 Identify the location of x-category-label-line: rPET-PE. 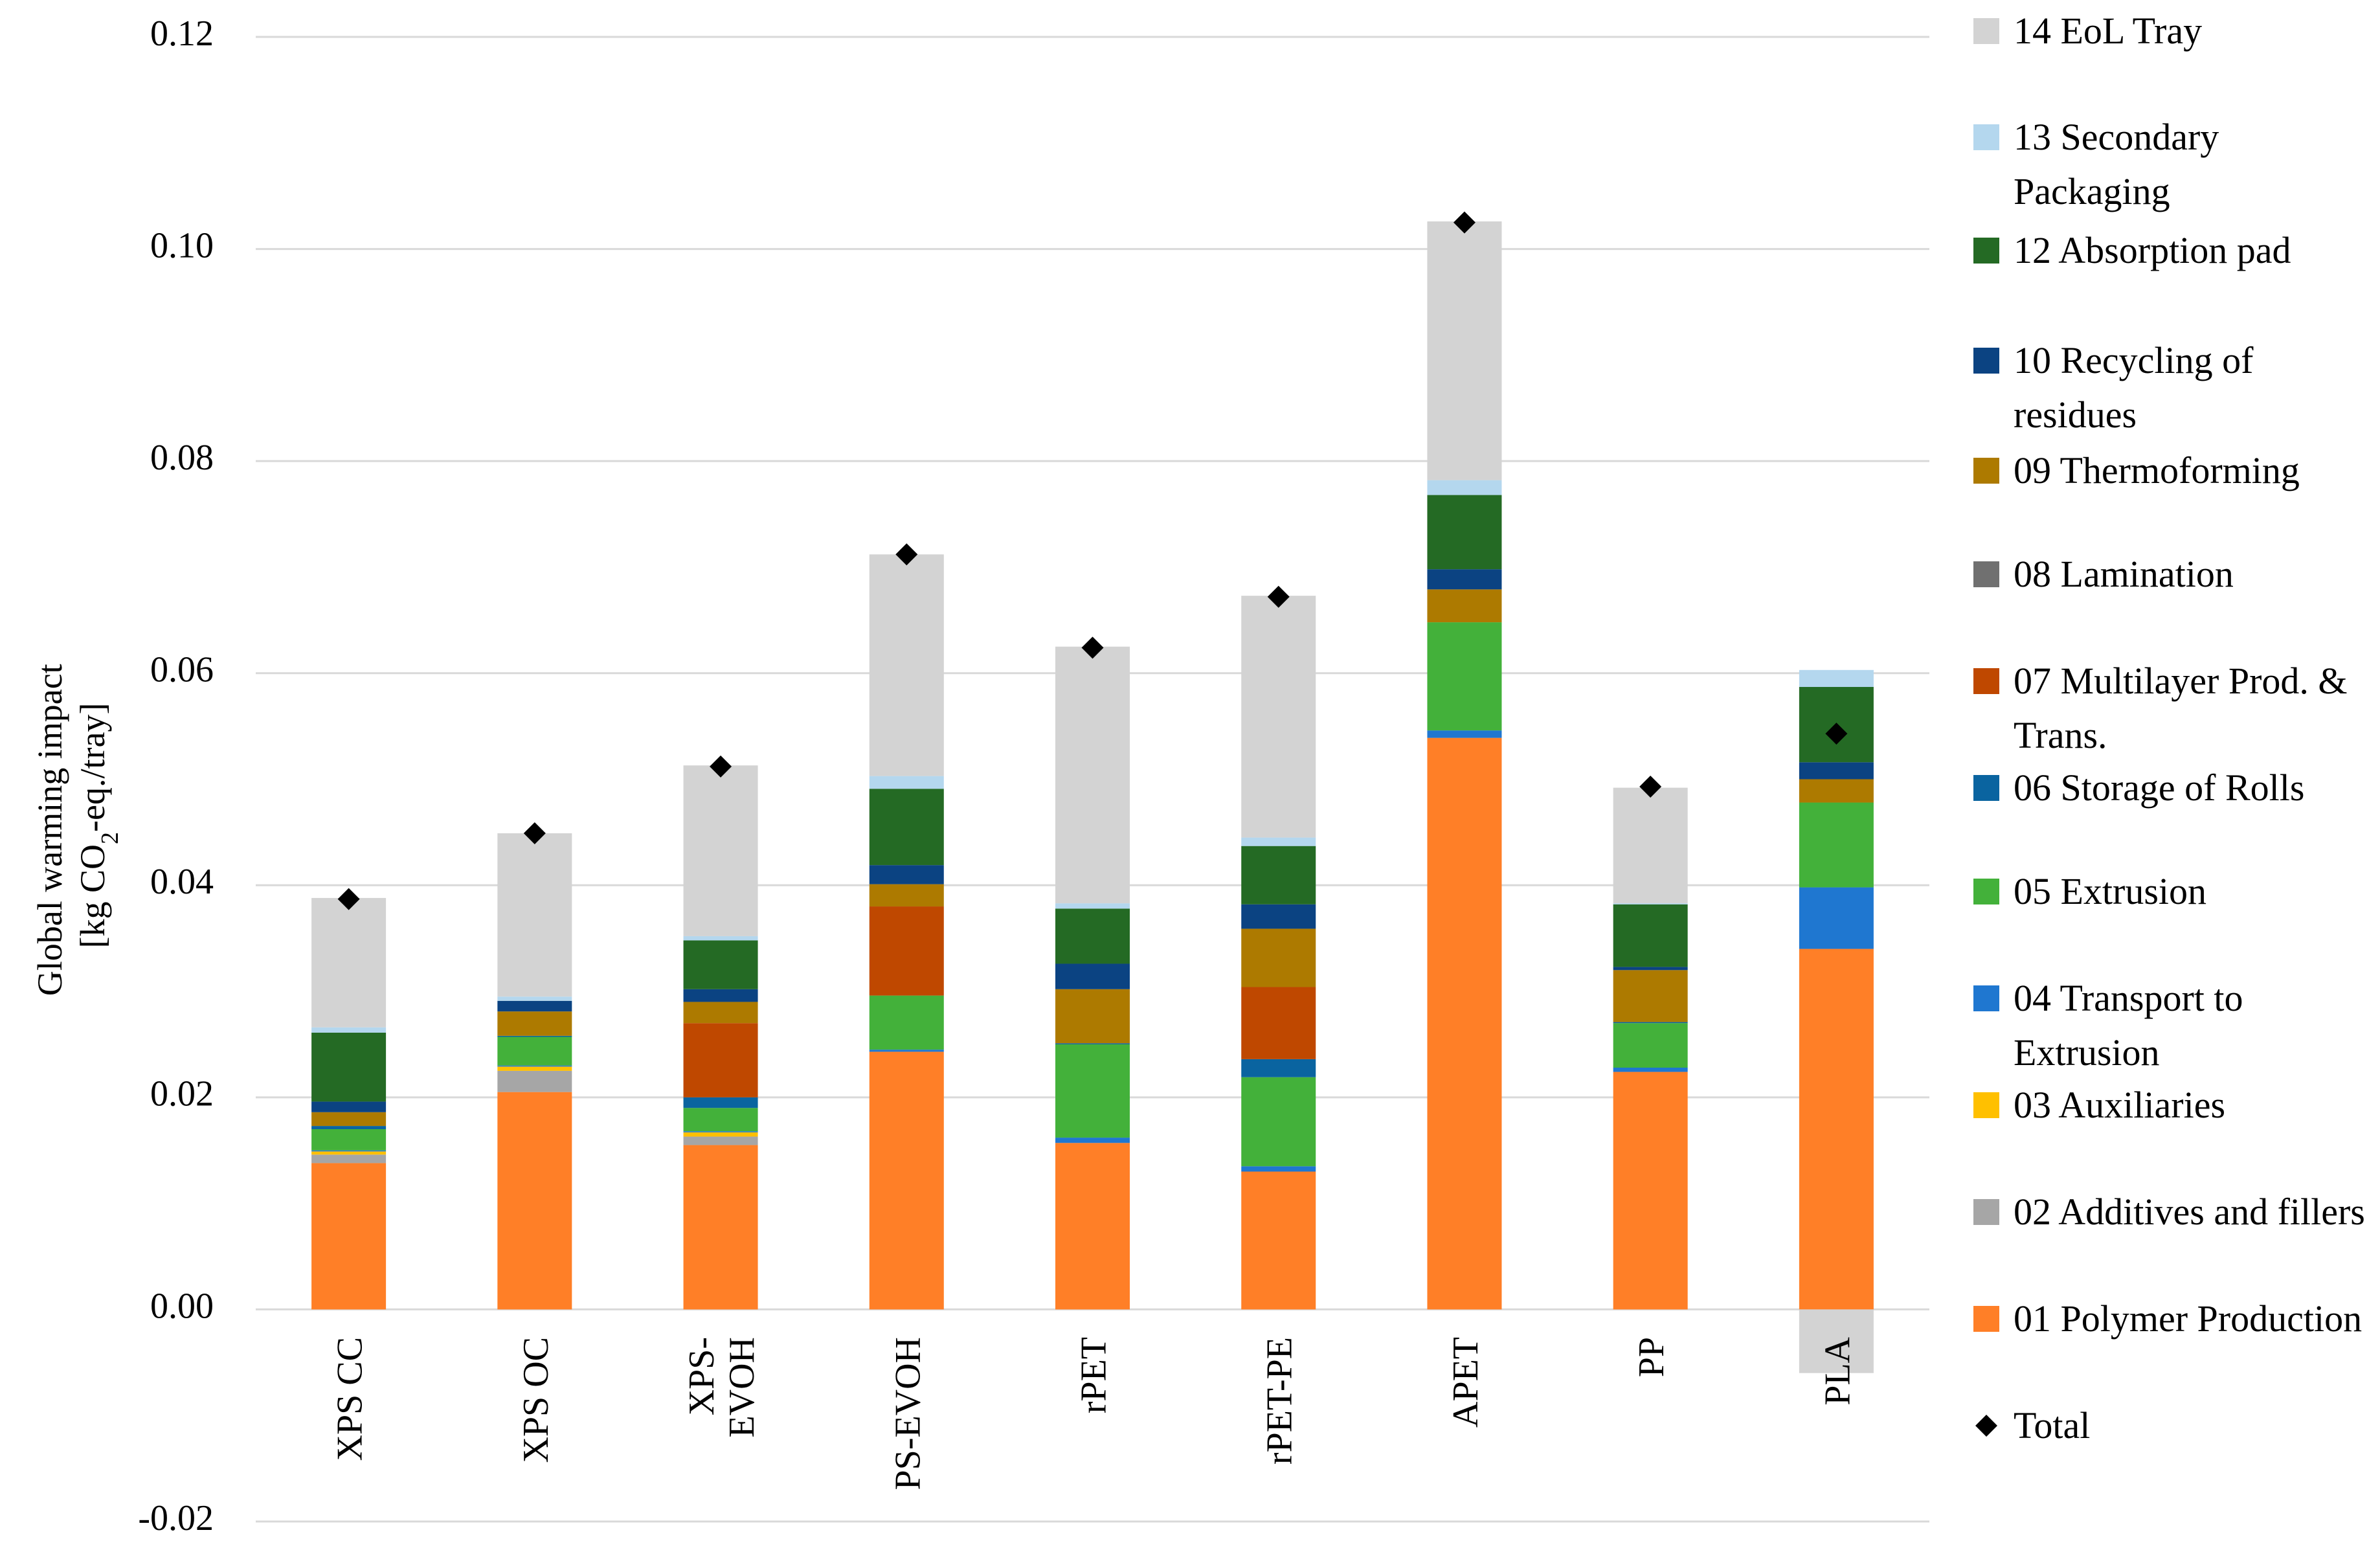
(1280, 1401).